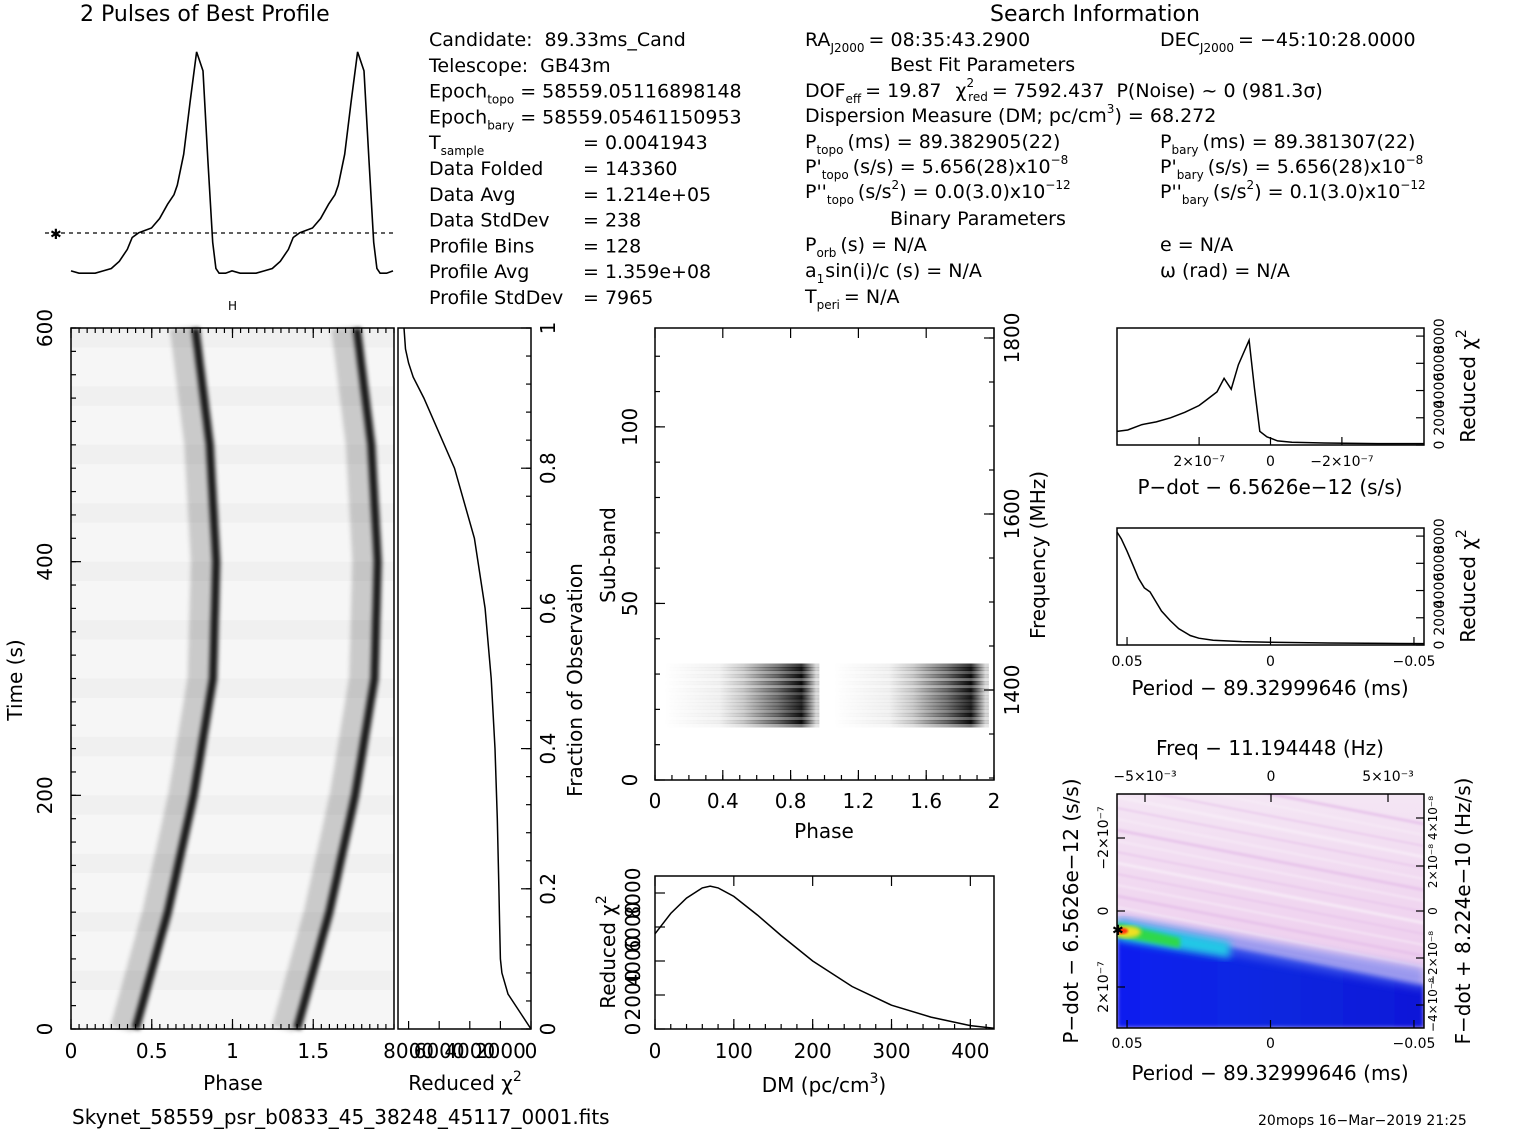 This screenshot has height=1133, width=1517. What do you see at coordinates (1440, 418) in the screenshot?
I see `small-panel-ytick-label: 2000` at bounding box center [1440, 418].